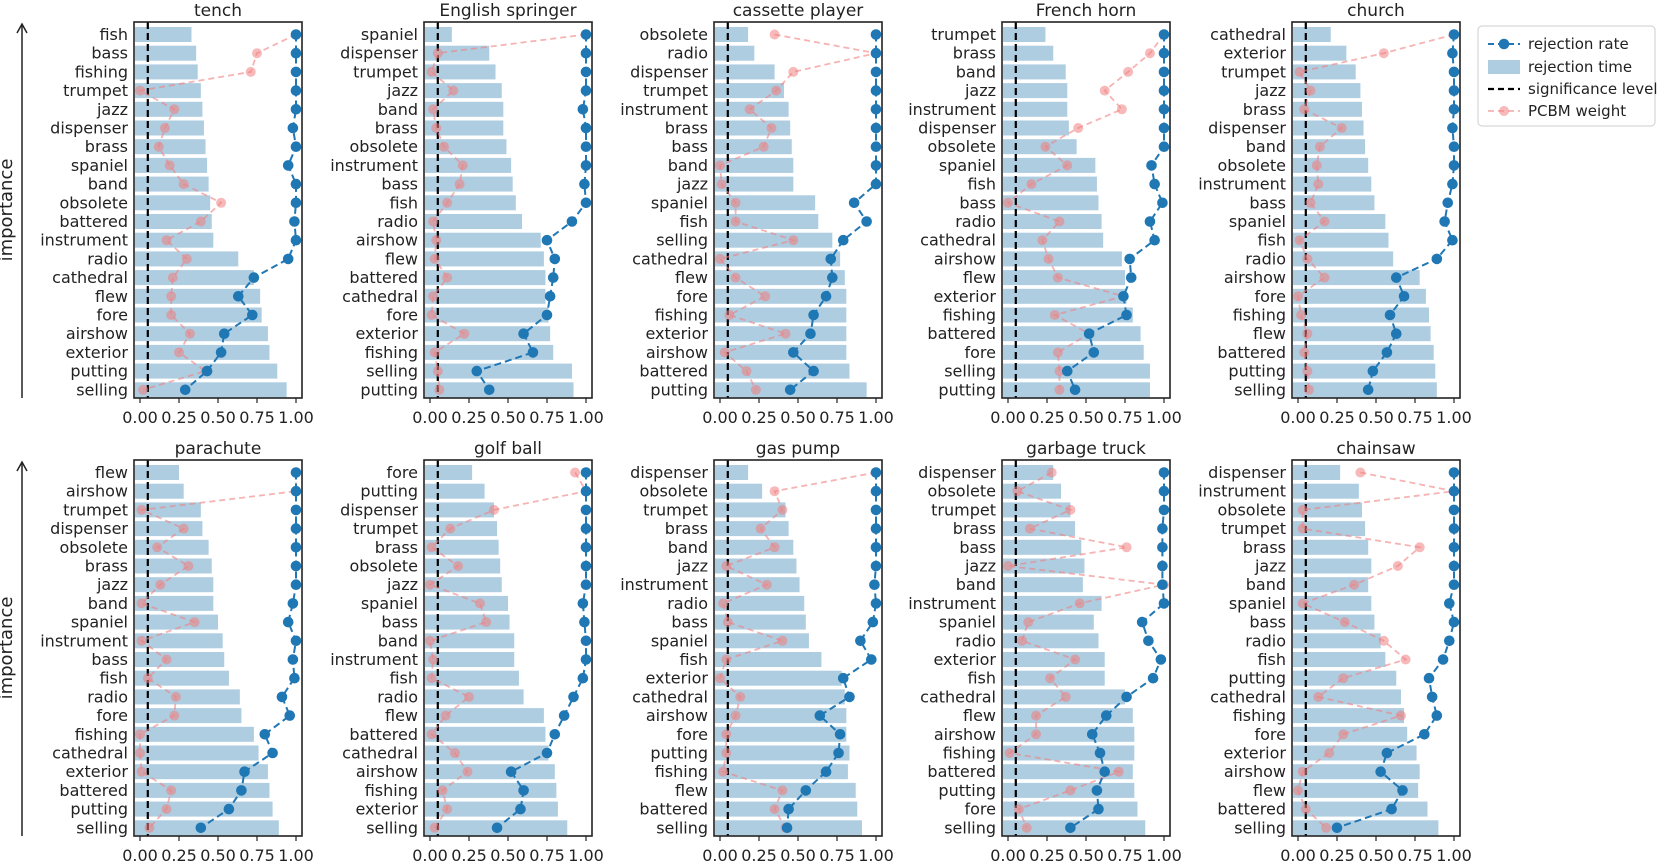  I want to click on legend-label: rejection rate, so click(1578, 44).